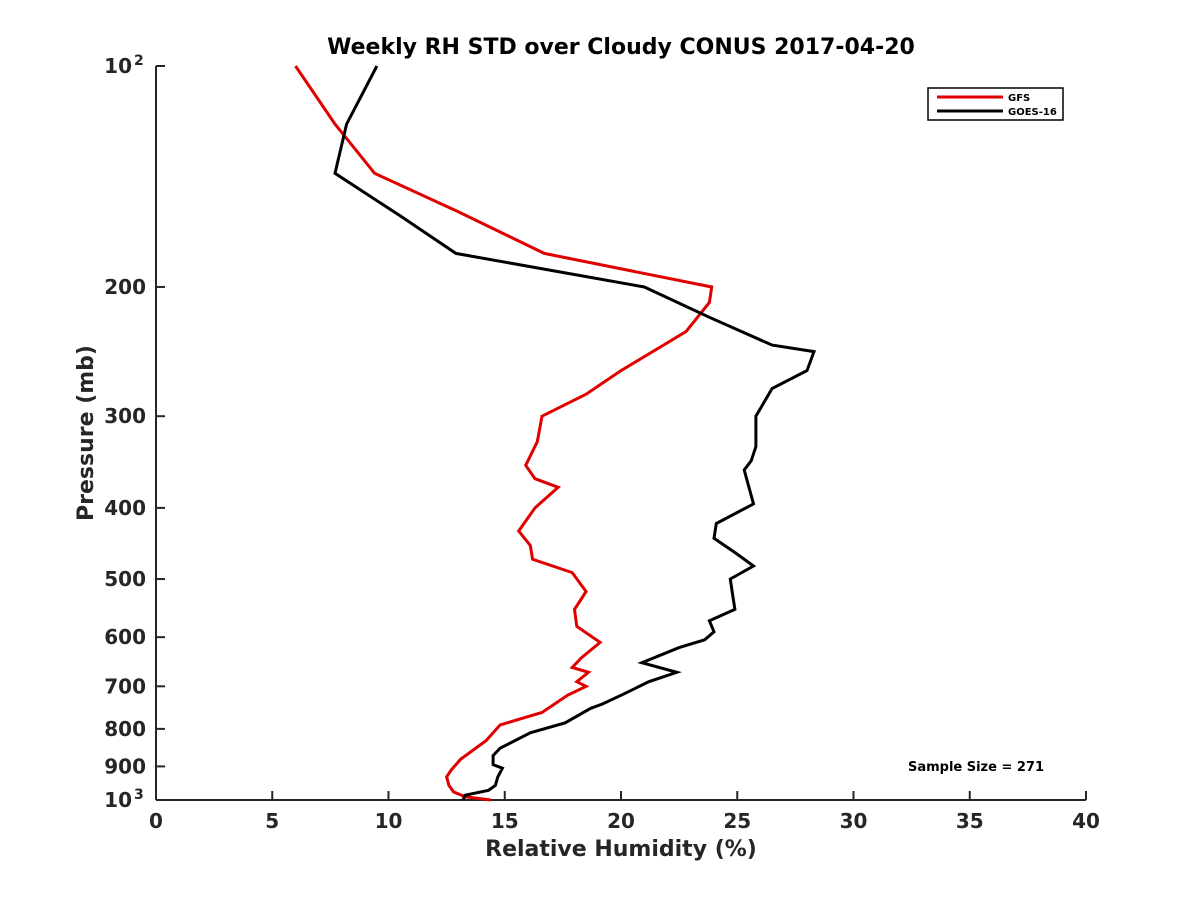  What do you see at coordinates (125, 416) in the screenshot?
I see `y-tick-label: 300` at bounding box center [125, 416].